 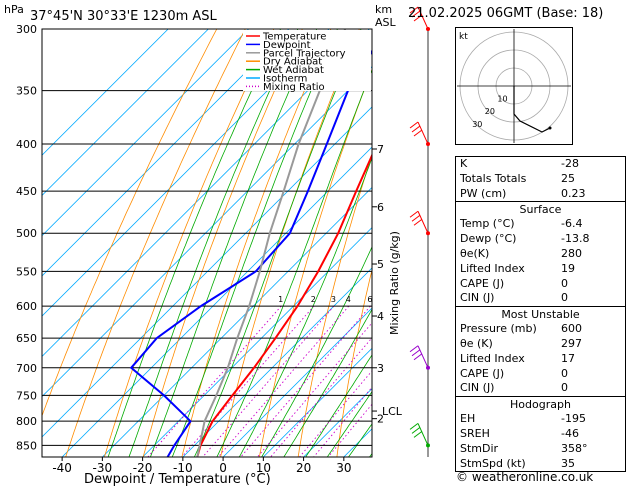 I want to click on hodograph-value: 35, so click(x=568, y=463).